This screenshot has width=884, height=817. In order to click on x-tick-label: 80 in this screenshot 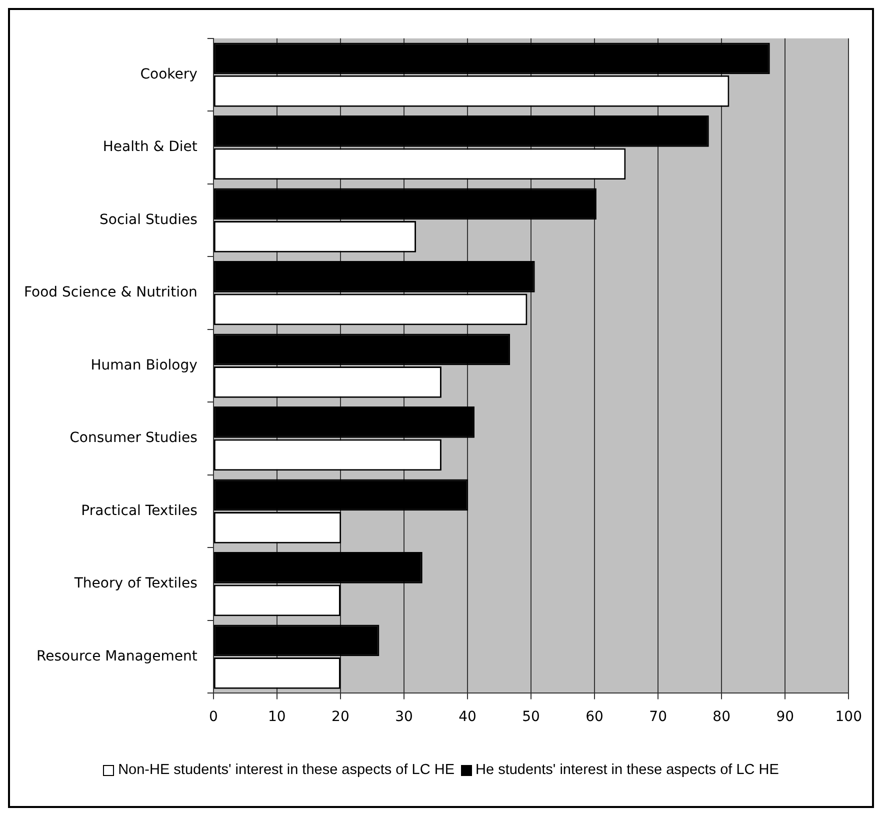, I will do `click(721, 717)`.